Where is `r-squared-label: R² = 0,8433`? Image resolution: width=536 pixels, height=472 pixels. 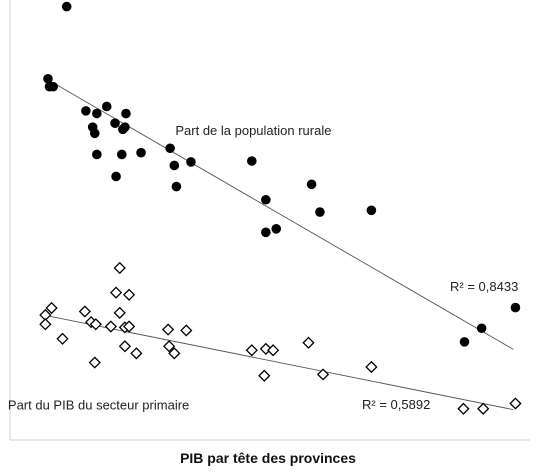 r-squared-label: R² = 0,8433 is located at coordinates (484, 286).